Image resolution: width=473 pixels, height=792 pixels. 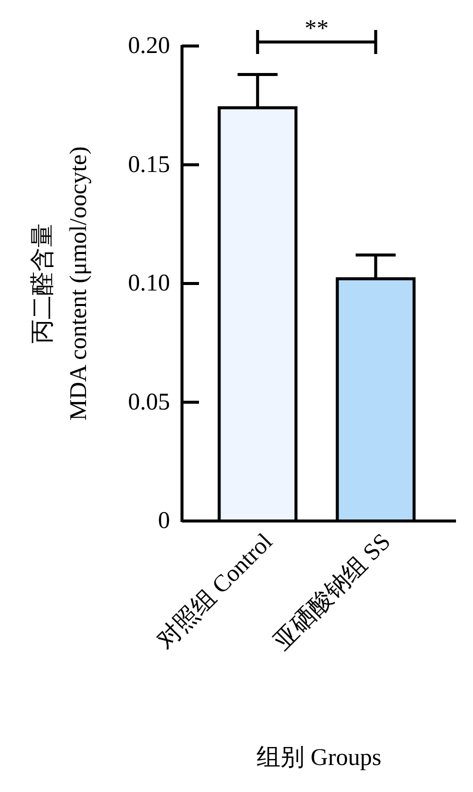 I want to click on y-tick-label: 0.05, so click(x=149, y=402).